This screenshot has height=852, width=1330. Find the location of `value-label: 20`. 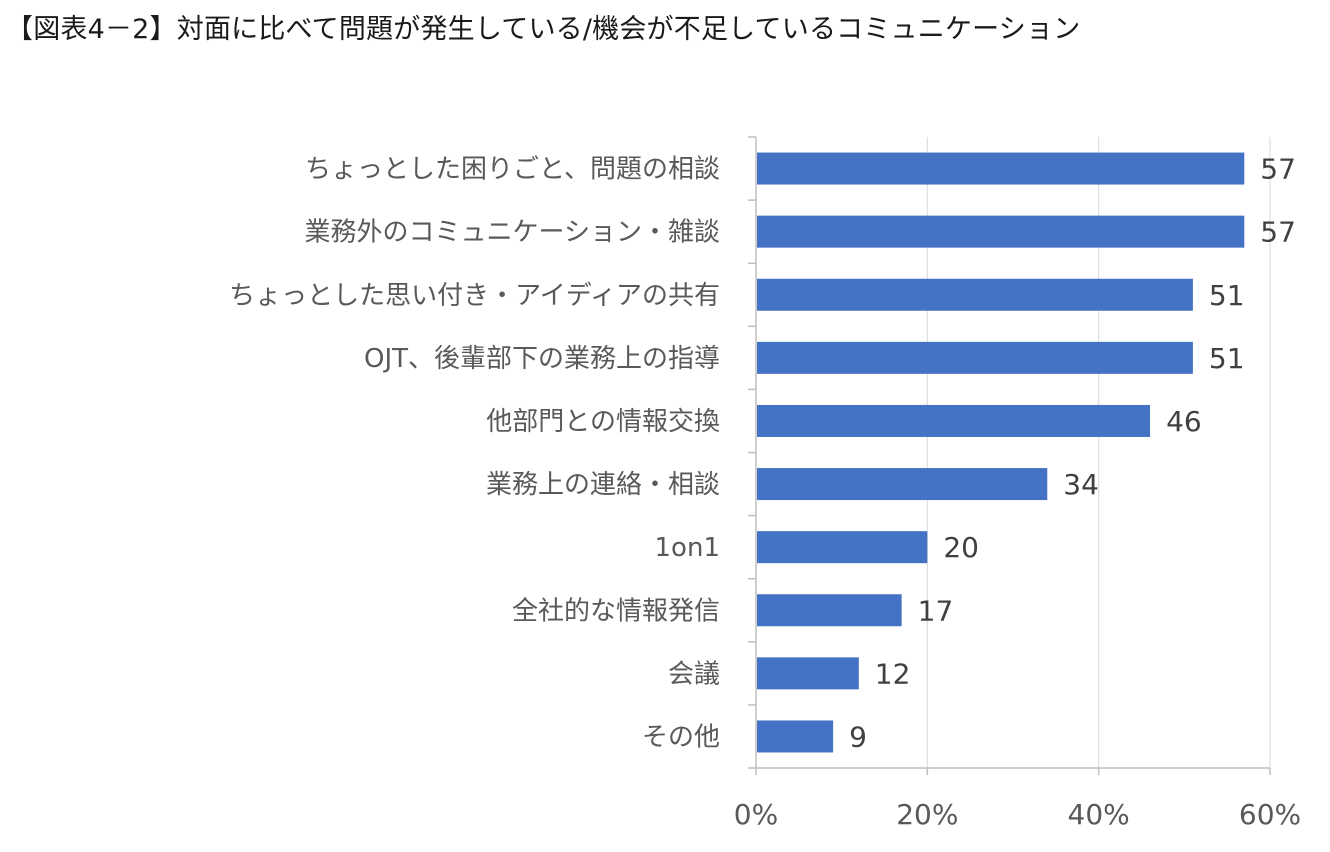

value-label: 20 is located at coordinates (961, 547).